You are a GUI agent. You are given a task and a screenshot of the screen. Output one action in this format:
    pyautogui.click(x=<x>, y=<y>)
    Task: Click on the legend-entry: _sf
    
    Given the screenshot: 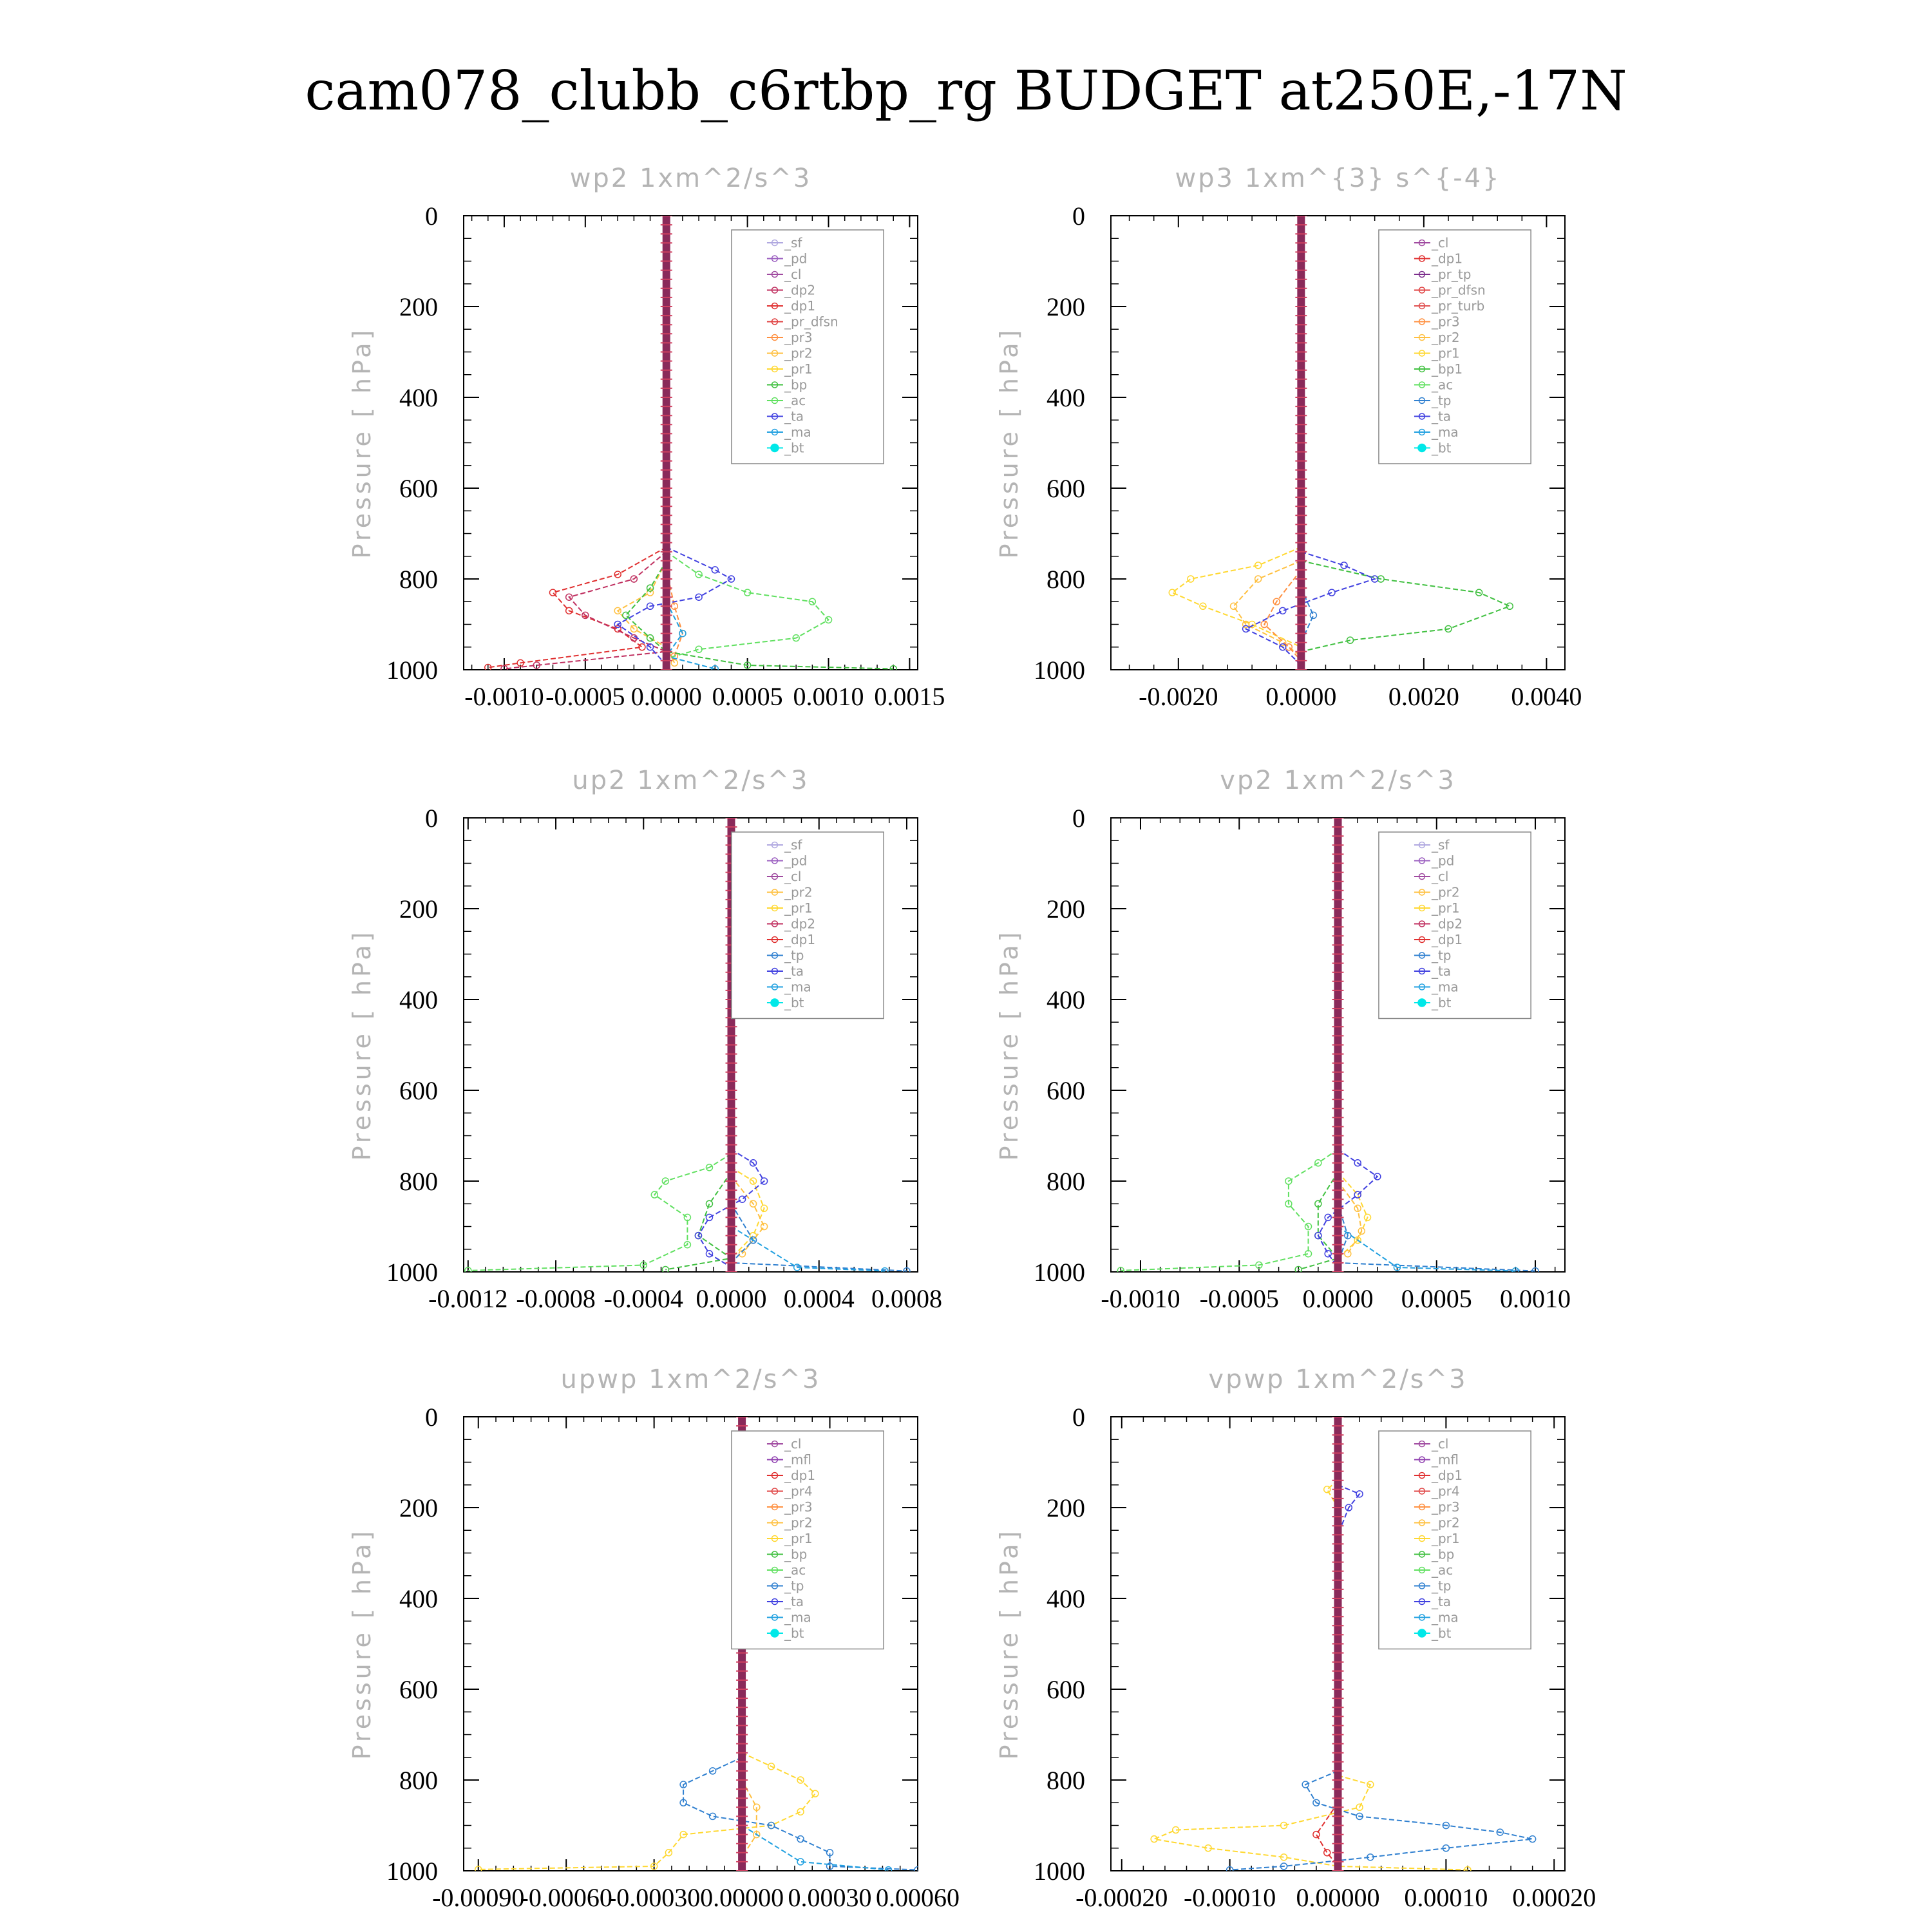 What is the action you would take?
    pyautogui.click(x=1440, y=845)
    